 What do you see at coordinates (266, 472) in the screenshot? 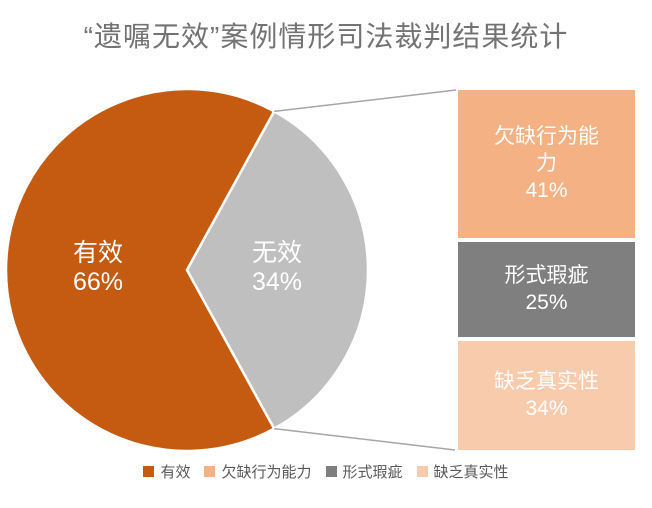
I see `legend-label: 欠缺行为能力` at bounding box center [266, 472].